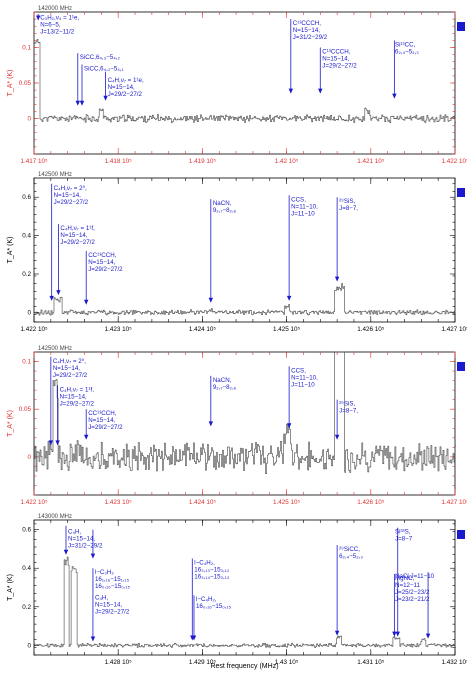 Image resolution: width=467 pixels, height=682 pixels. I want to click on line-annotation: 16₃,₁₄−15₃,₁₃, so click(212, 577).